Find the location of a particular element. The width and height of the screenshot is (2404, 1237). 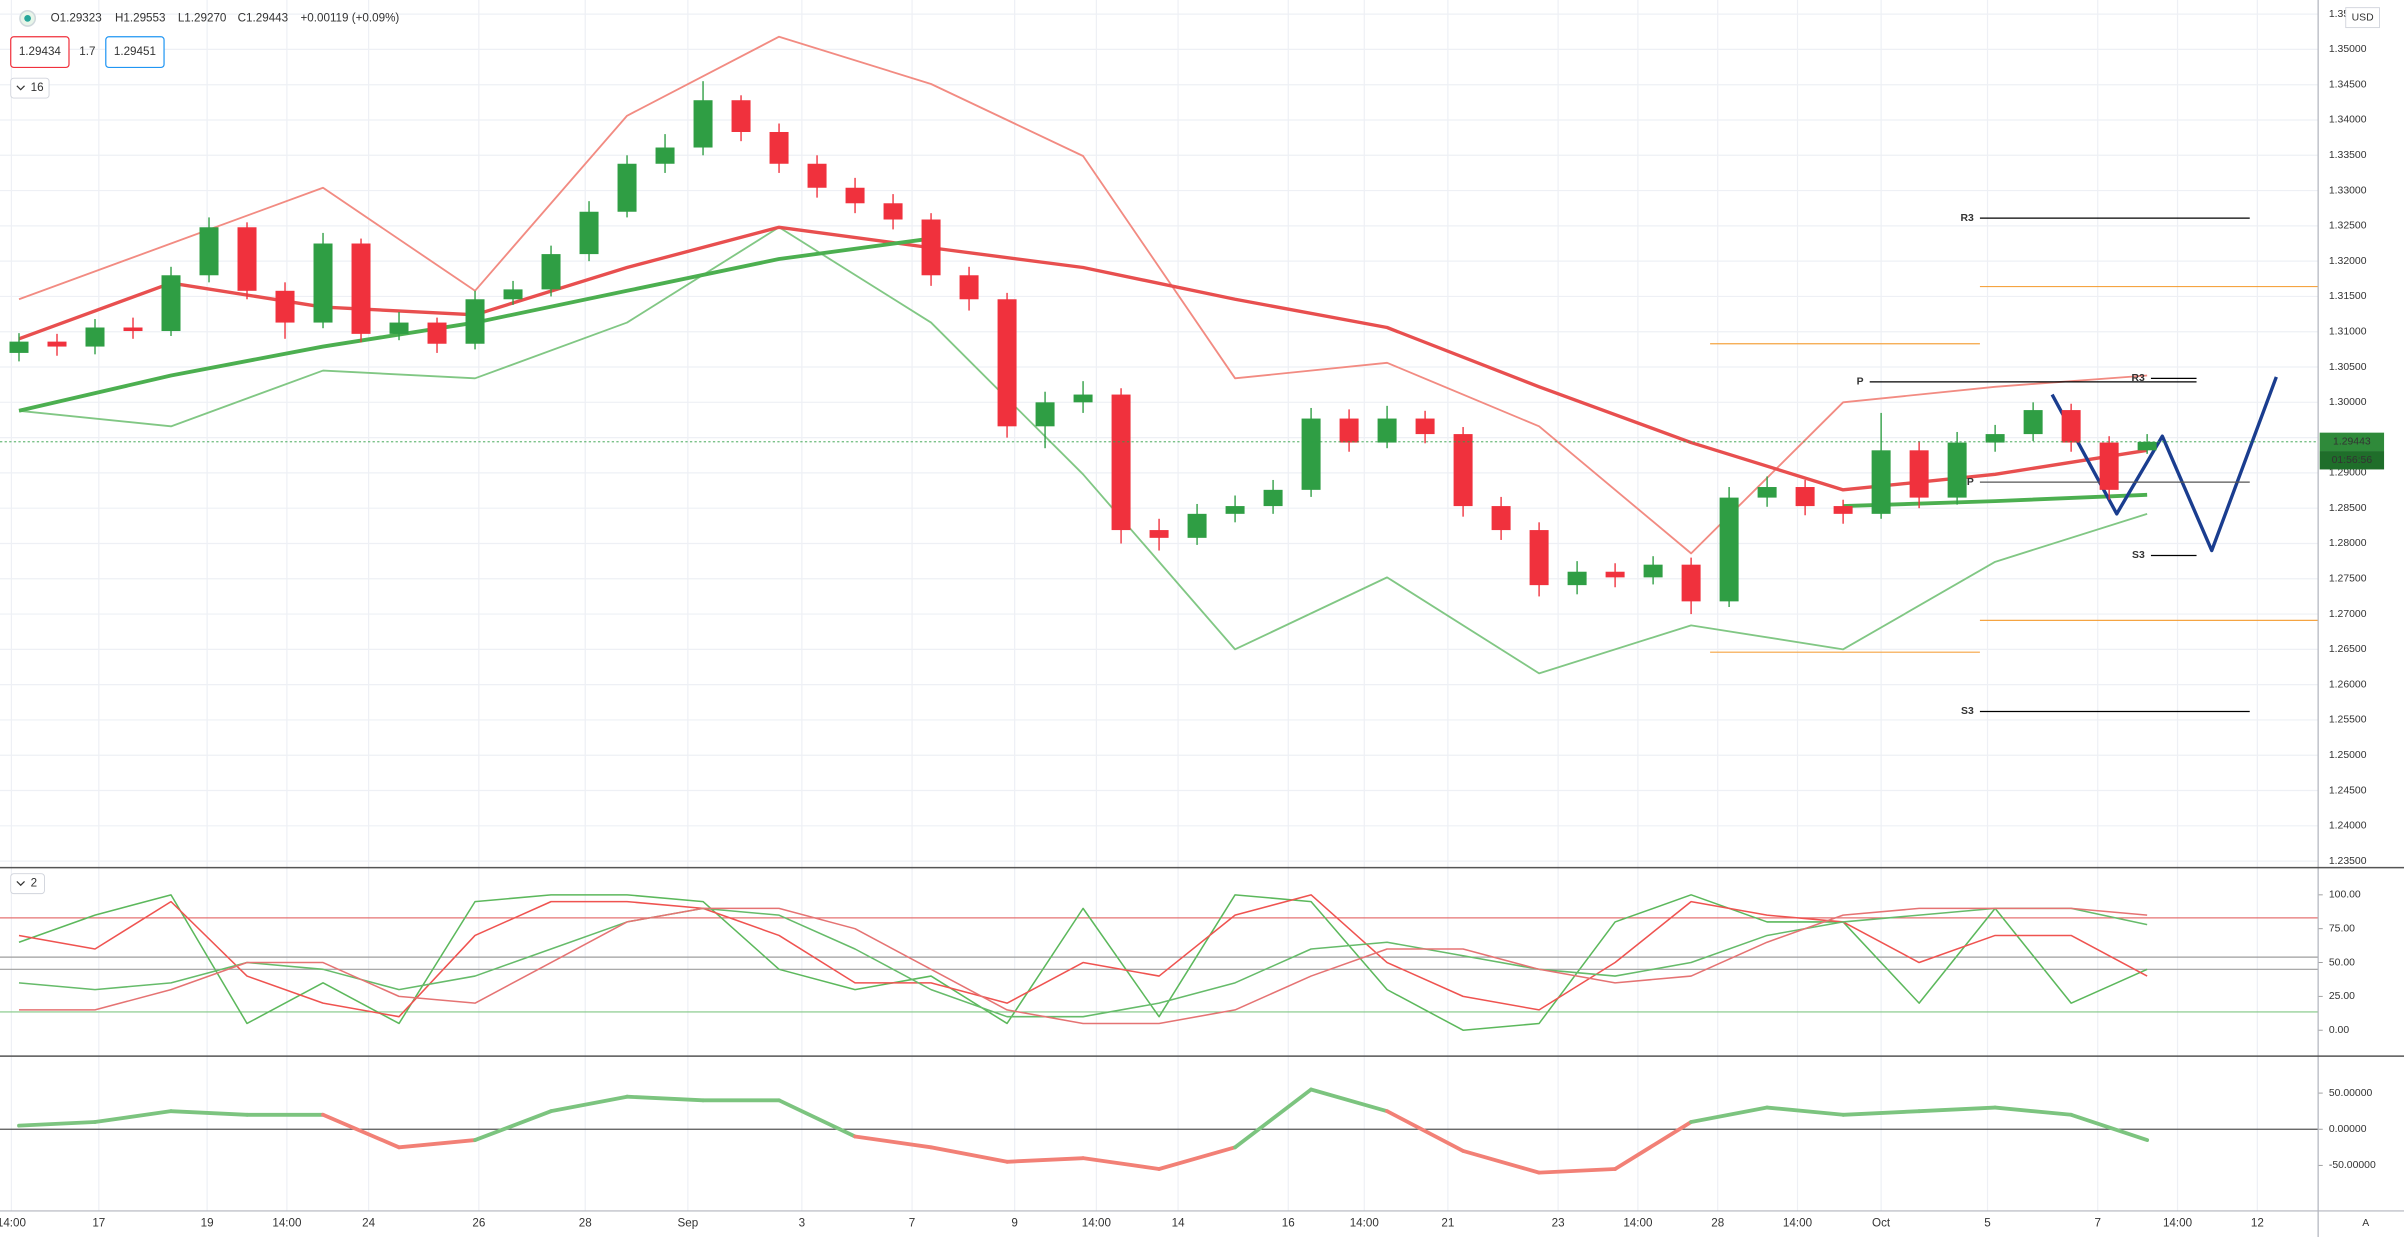

countdown-tag is located at coordinates (2352, 460).